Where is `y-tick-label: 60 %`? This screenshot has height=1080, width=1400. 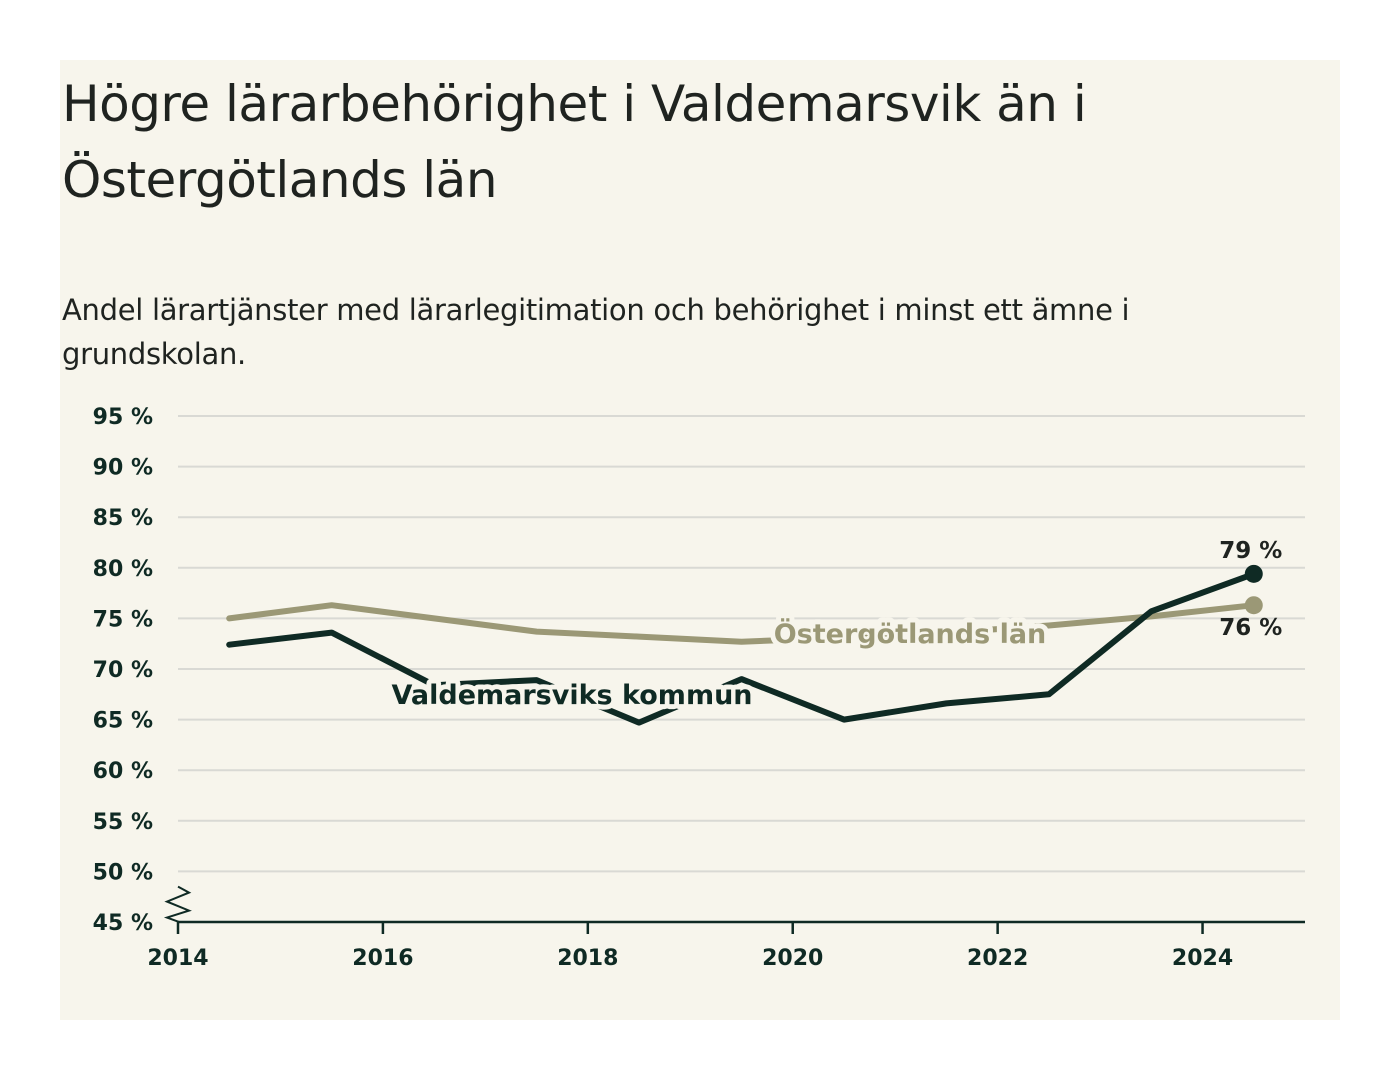
y-tick-label: 60 % is located at coordinates (123, 771).